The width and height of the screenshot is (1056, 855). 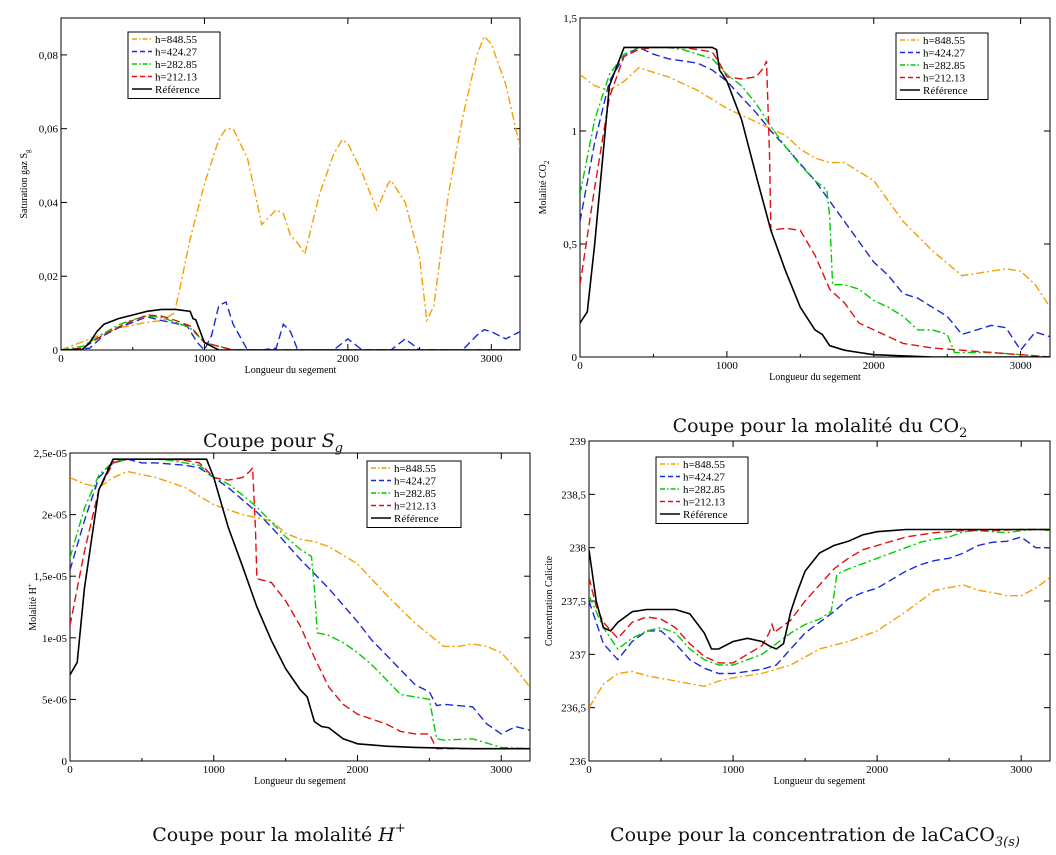 I want to click on y-tick-label: 239, so click(x=578, y=442).